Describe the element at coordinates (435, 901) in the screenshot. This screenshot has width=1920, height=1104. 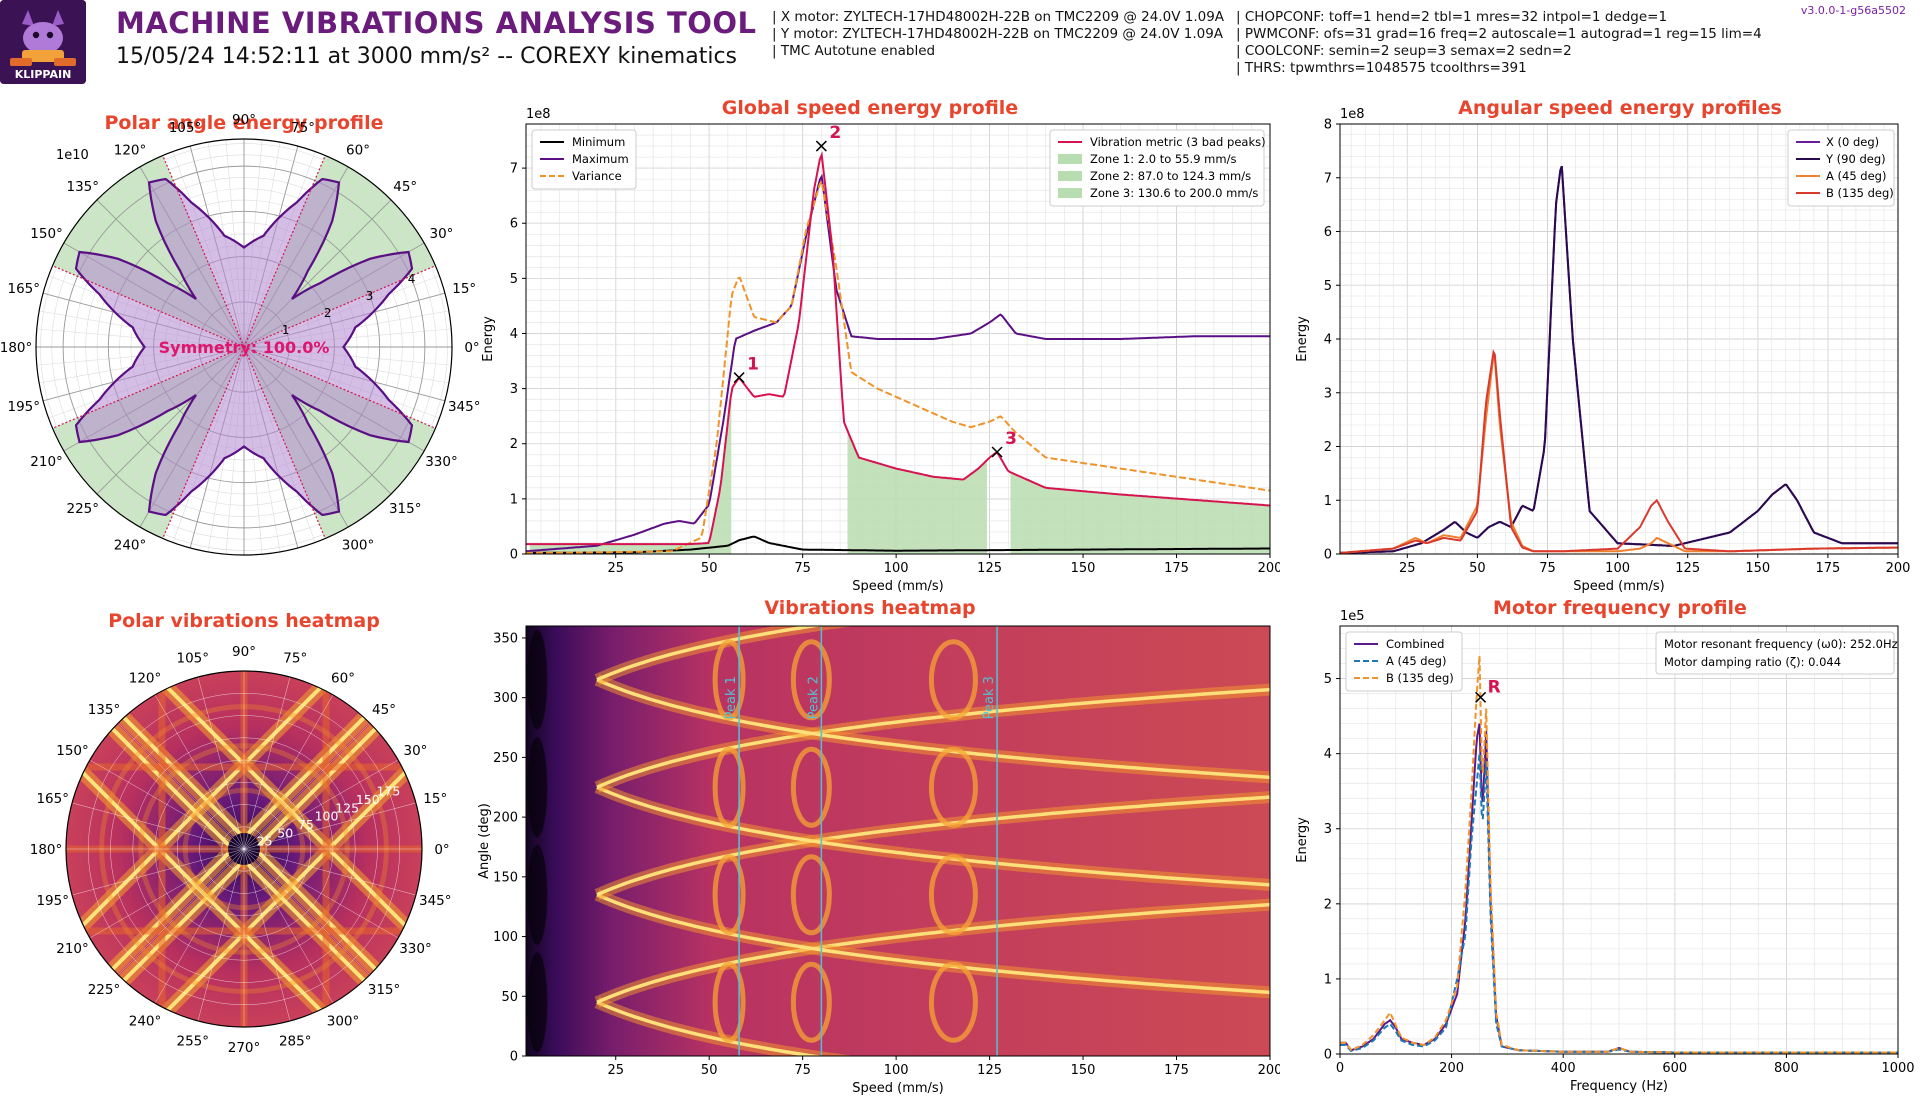
I see `angle-label: 345°` at that location.